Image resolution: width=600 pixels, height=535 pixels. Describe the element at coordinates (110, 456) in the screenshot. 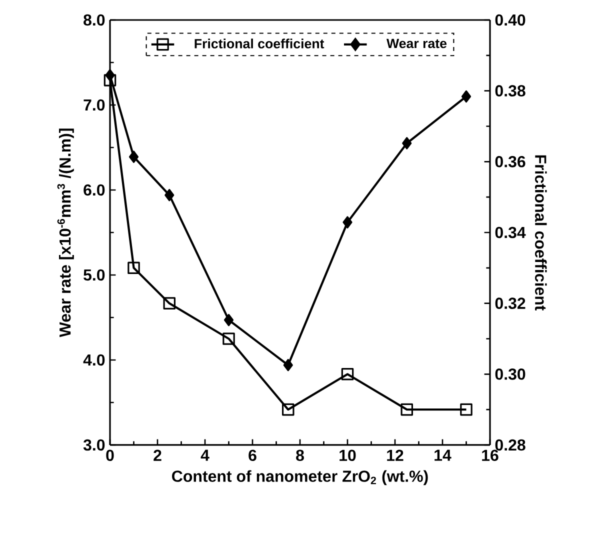

I see `x-tick-label: 0` at that location.